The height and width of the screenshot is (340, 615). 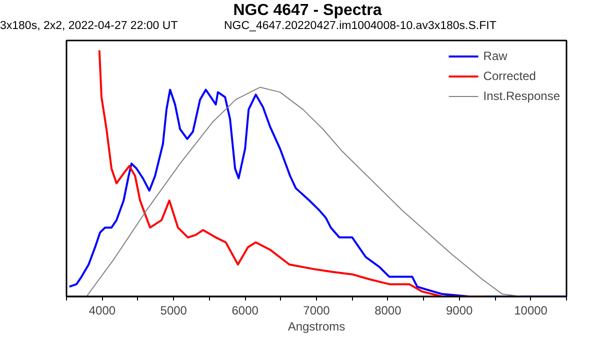 What do you see at coordinates (388, 311) in the screenshot?
I see `x-tick-label: 8000` at bounding box center [388, 311].